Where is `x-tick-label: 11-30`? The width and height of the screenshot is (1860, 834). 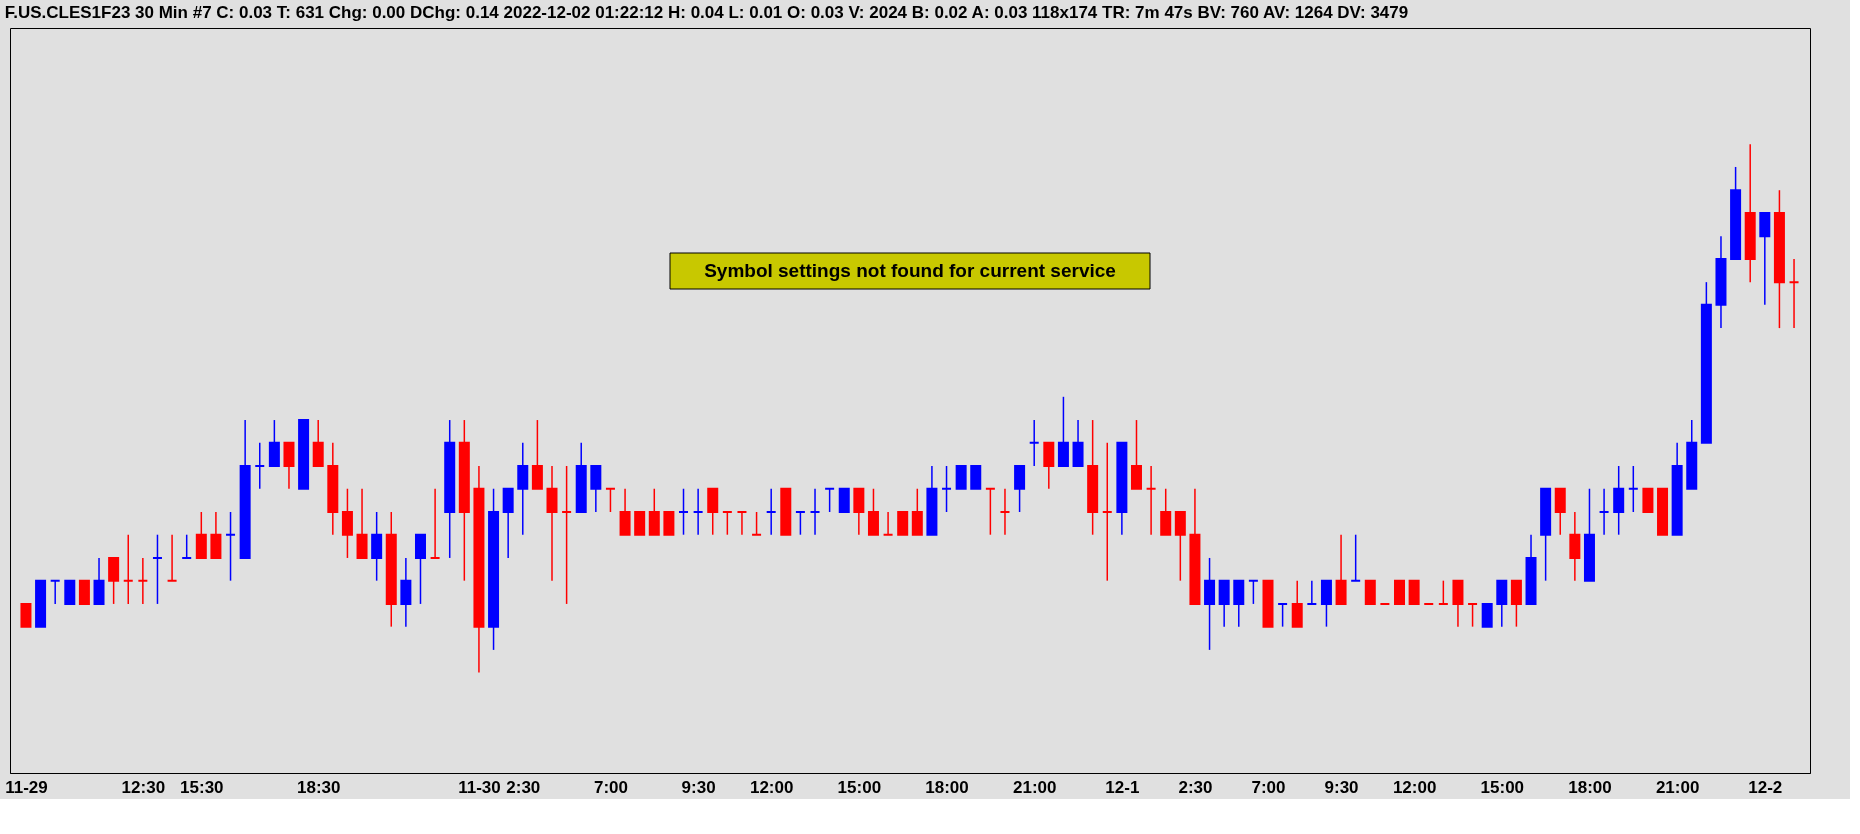
x-tick-label: 11-30 is located at coordinates (479, 787).